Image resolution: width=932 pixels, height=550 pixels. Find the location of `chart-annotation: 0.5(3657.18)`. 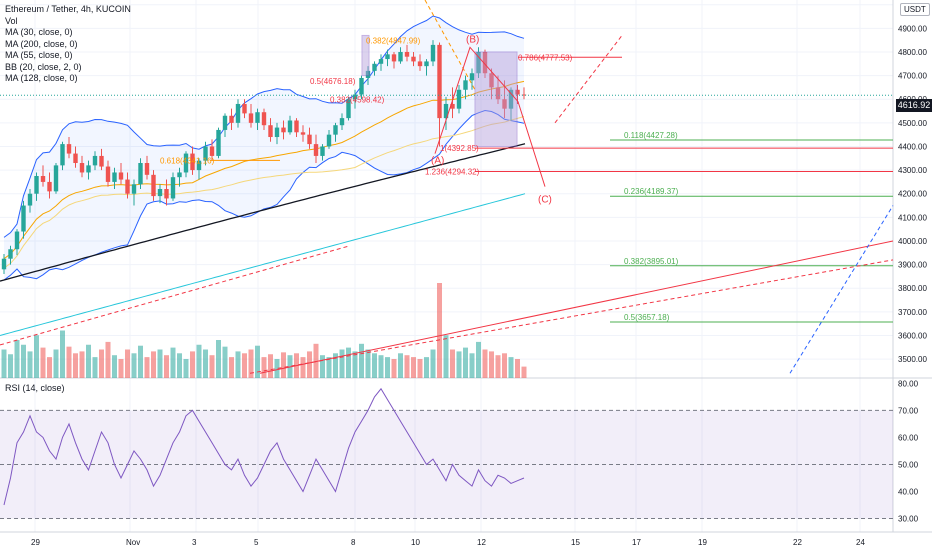

chart-annotation: 0.5(3657.18) is located at coordinates (647, 317).